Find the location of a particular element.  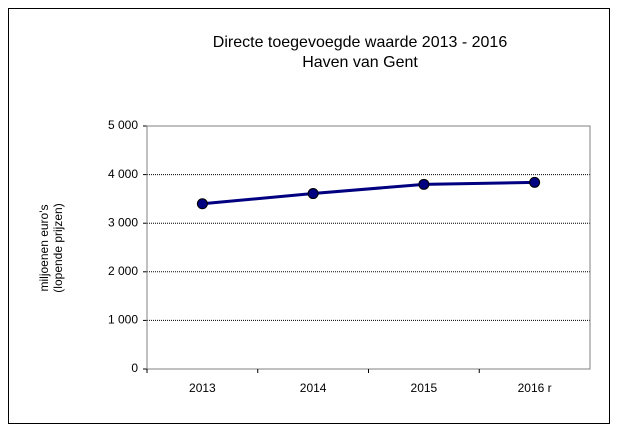

y-tick-label: 5 000 is located at coordinates (123, 125).